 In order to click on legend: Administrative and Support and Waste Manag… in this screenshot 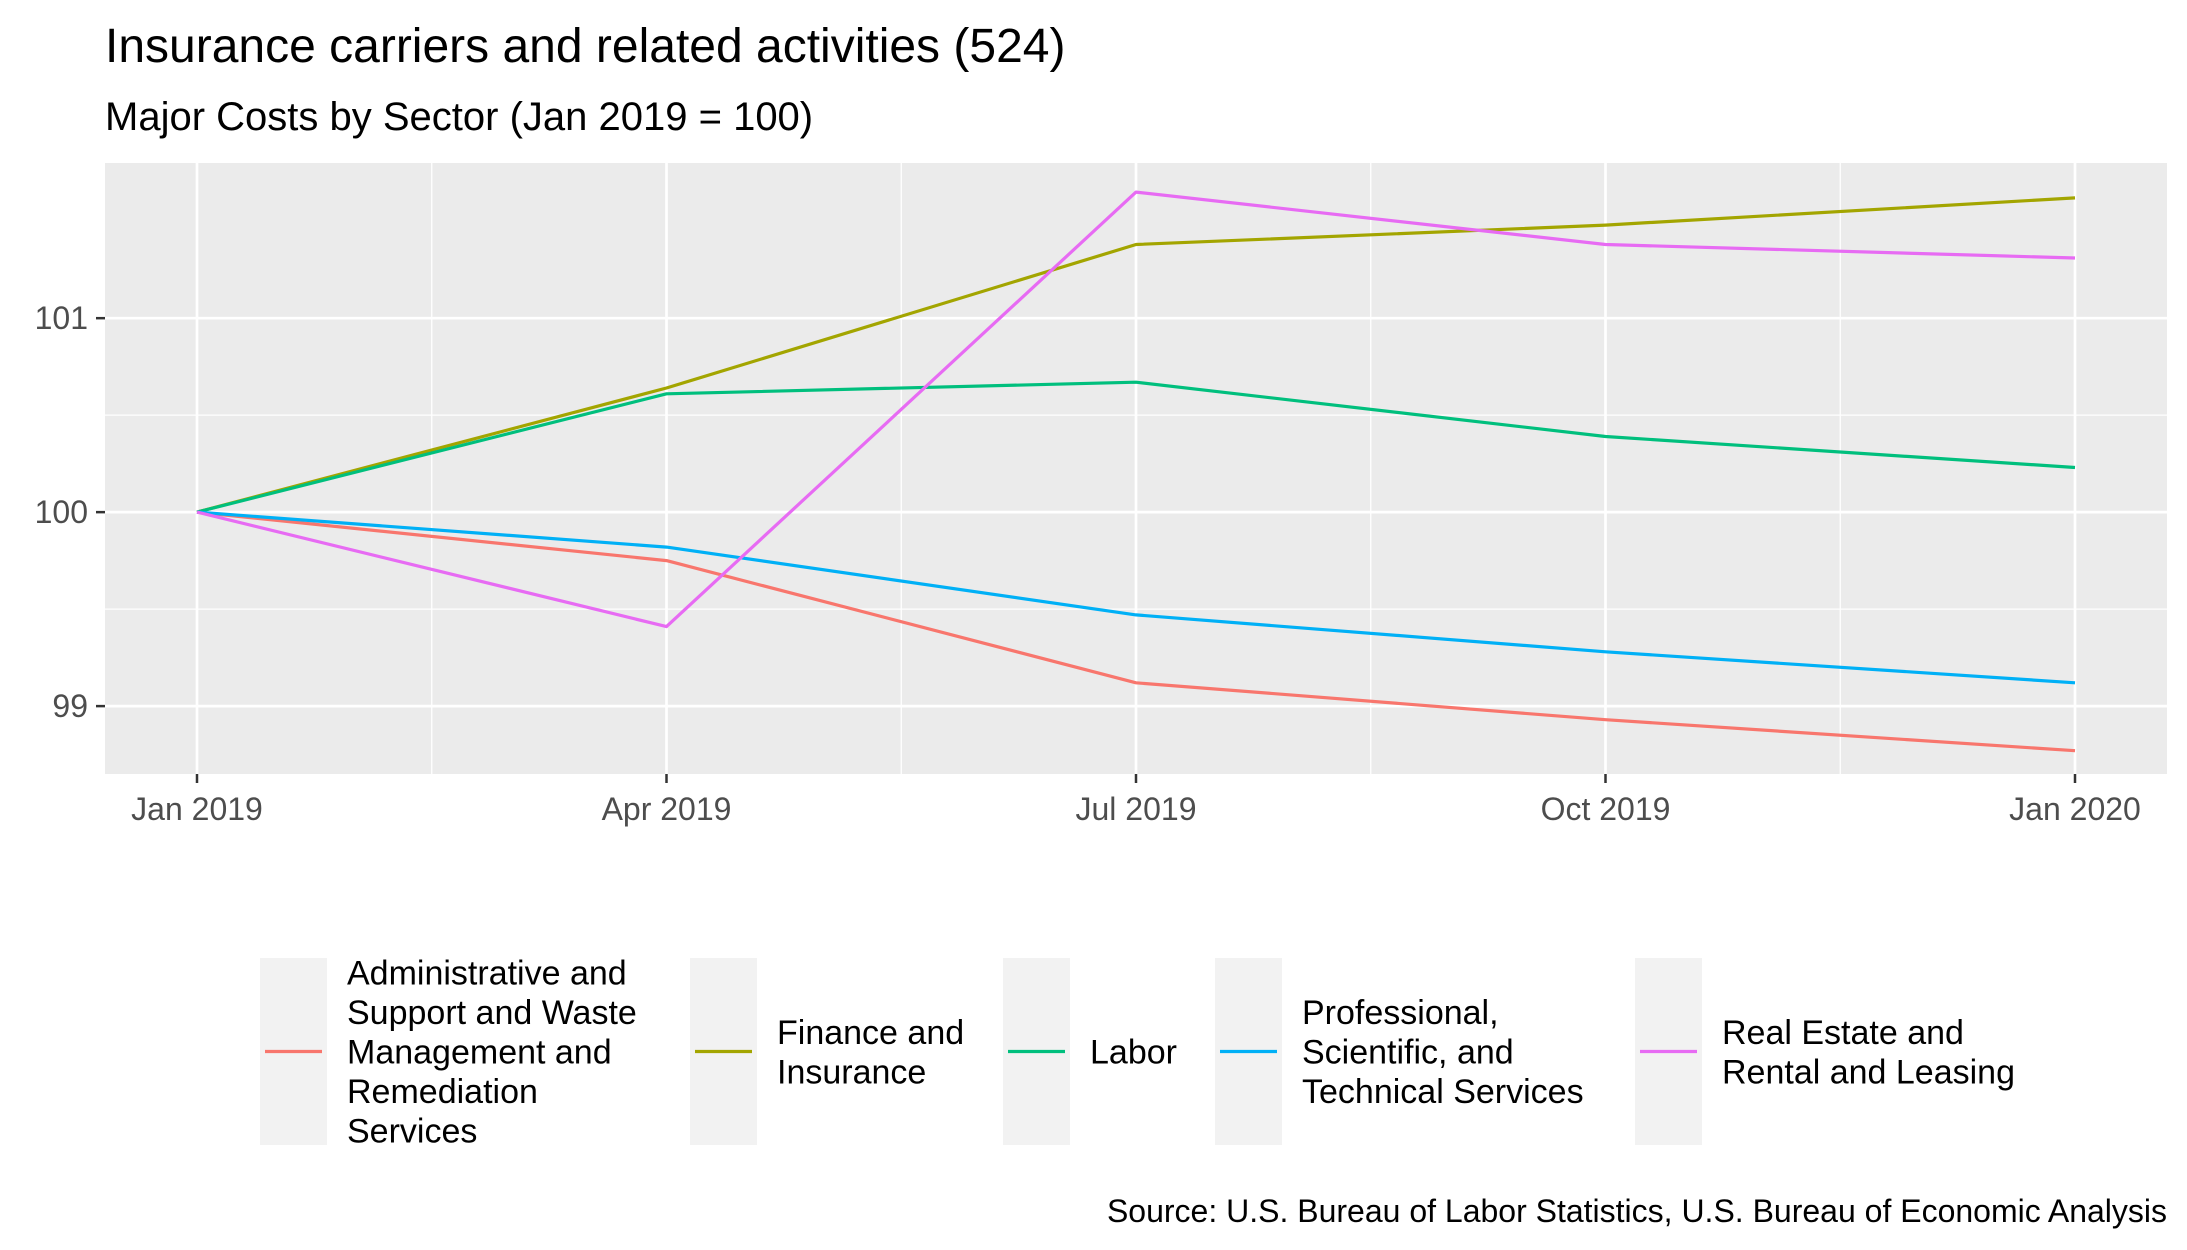, I will do `click(1137, 1053)`.